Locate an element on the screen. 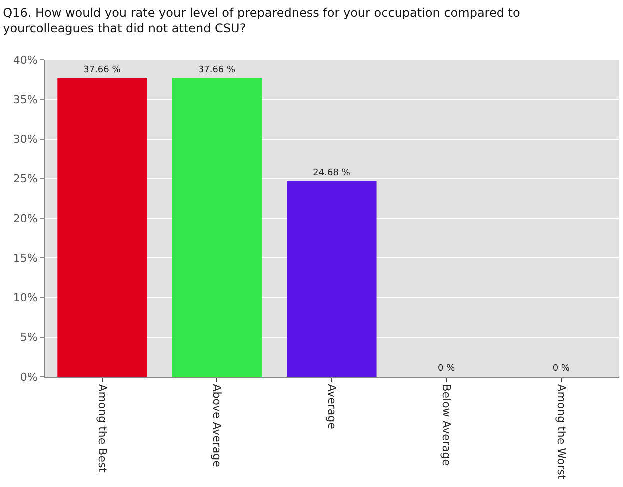 The image size is (623, 487). x-tick-label: Below Average is located at coordinates (447, 425).